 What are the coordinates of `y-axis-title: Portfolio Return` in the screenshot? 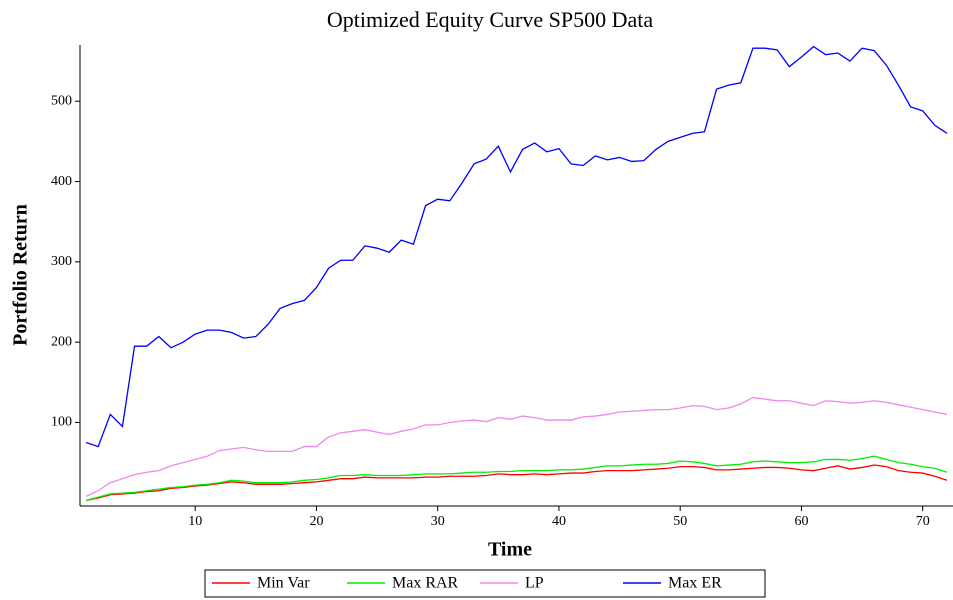 It's located at (21, 275).